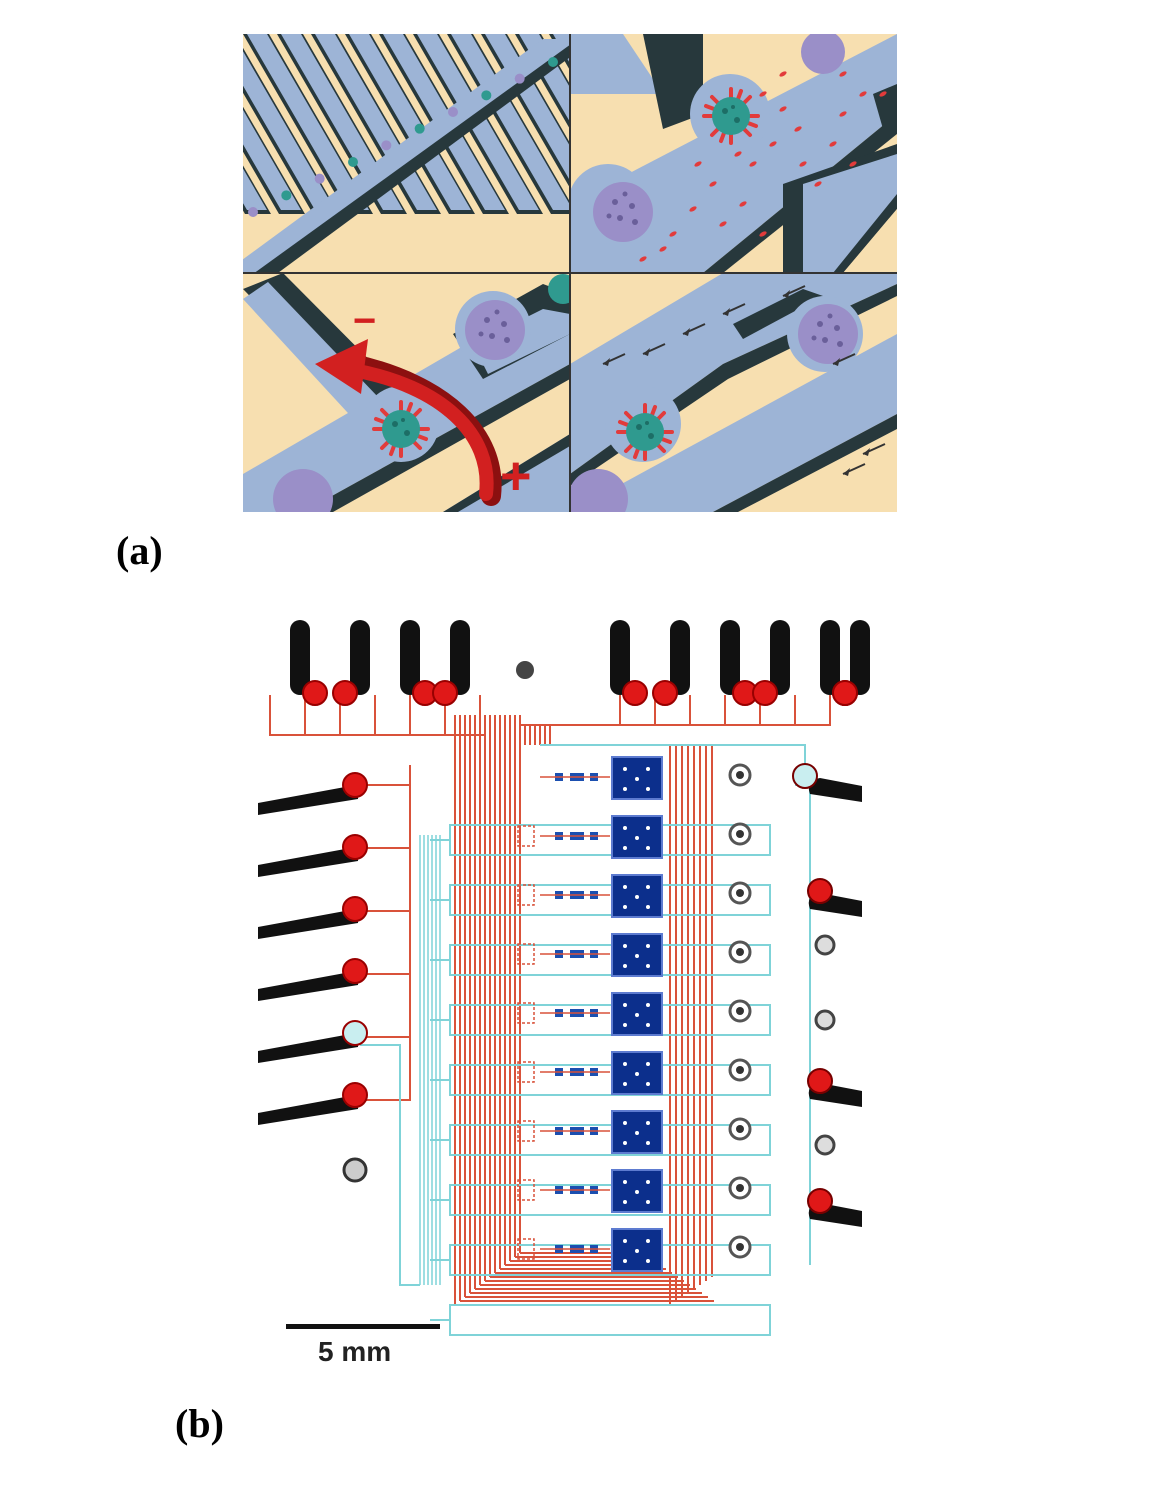  What do you see at coordinates (139, 550) in the screenshot?
I see `panel-a-label: (a)` at bounding box center [139, 550].